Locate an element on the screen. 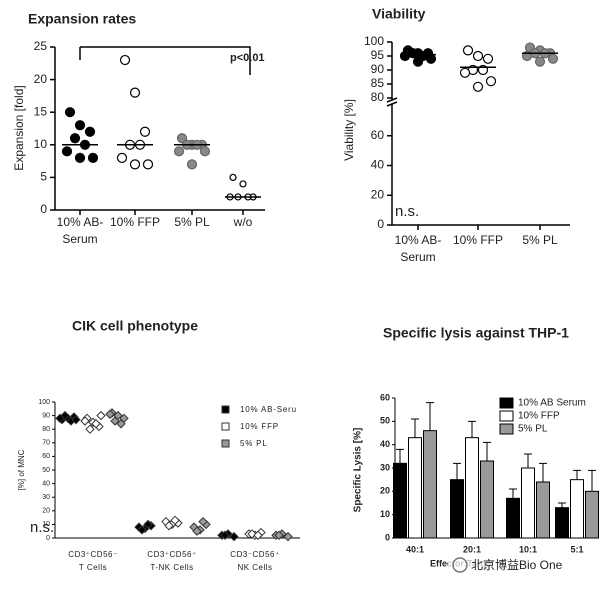  x-tick-label-box: w/o is located at coordinates (243, 222).